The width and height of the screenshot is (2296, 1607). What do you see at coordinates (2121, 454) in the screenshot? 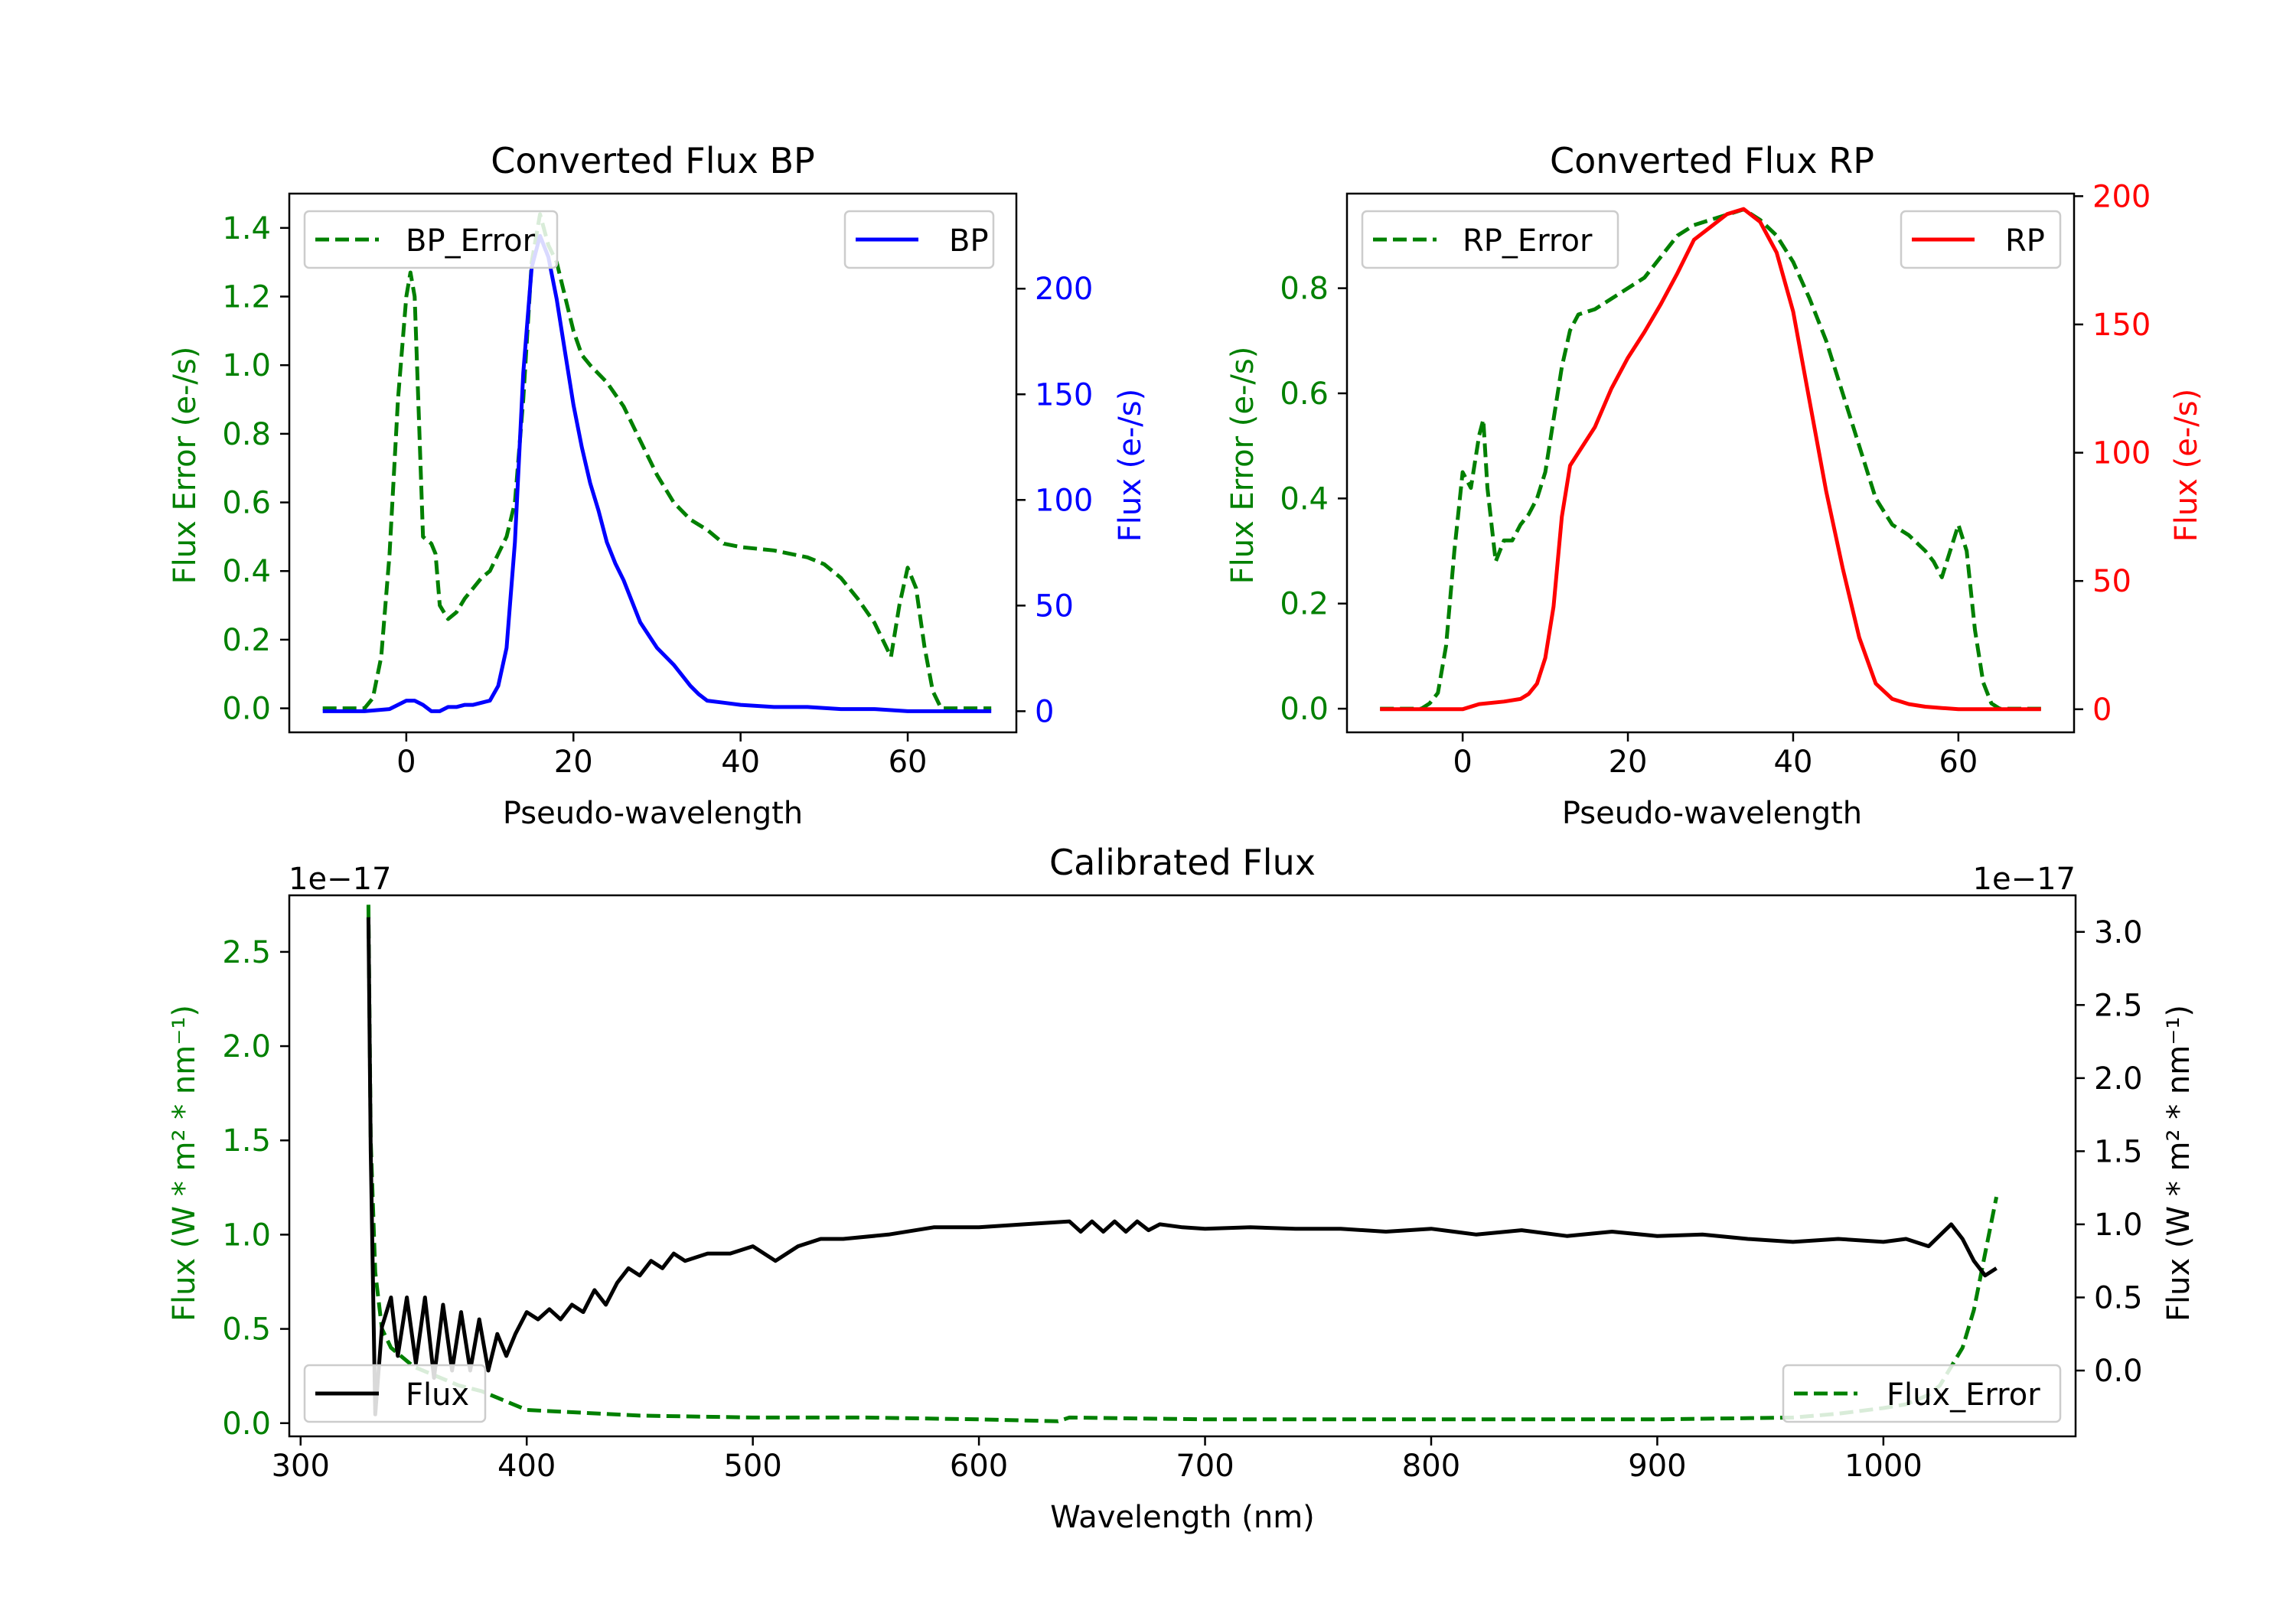
I see `rp-ytick-label-right: 100` at bounding box center [2121, 454].